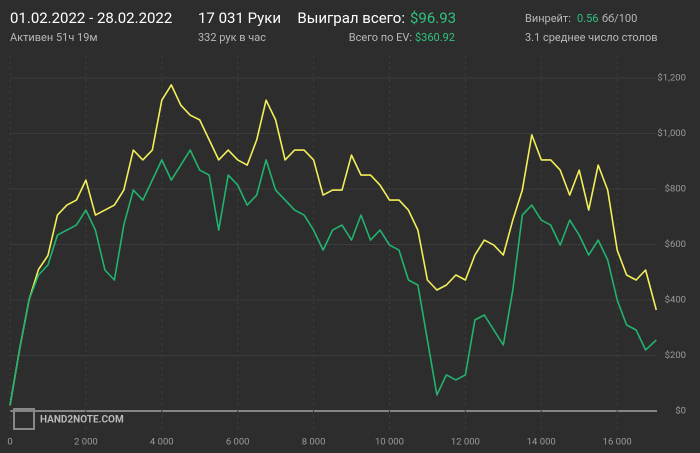  What do you see at coordinates (619, 18) in the screenshot?
I see `winrate-unit: бб/100` at bounding box center [619, 18].